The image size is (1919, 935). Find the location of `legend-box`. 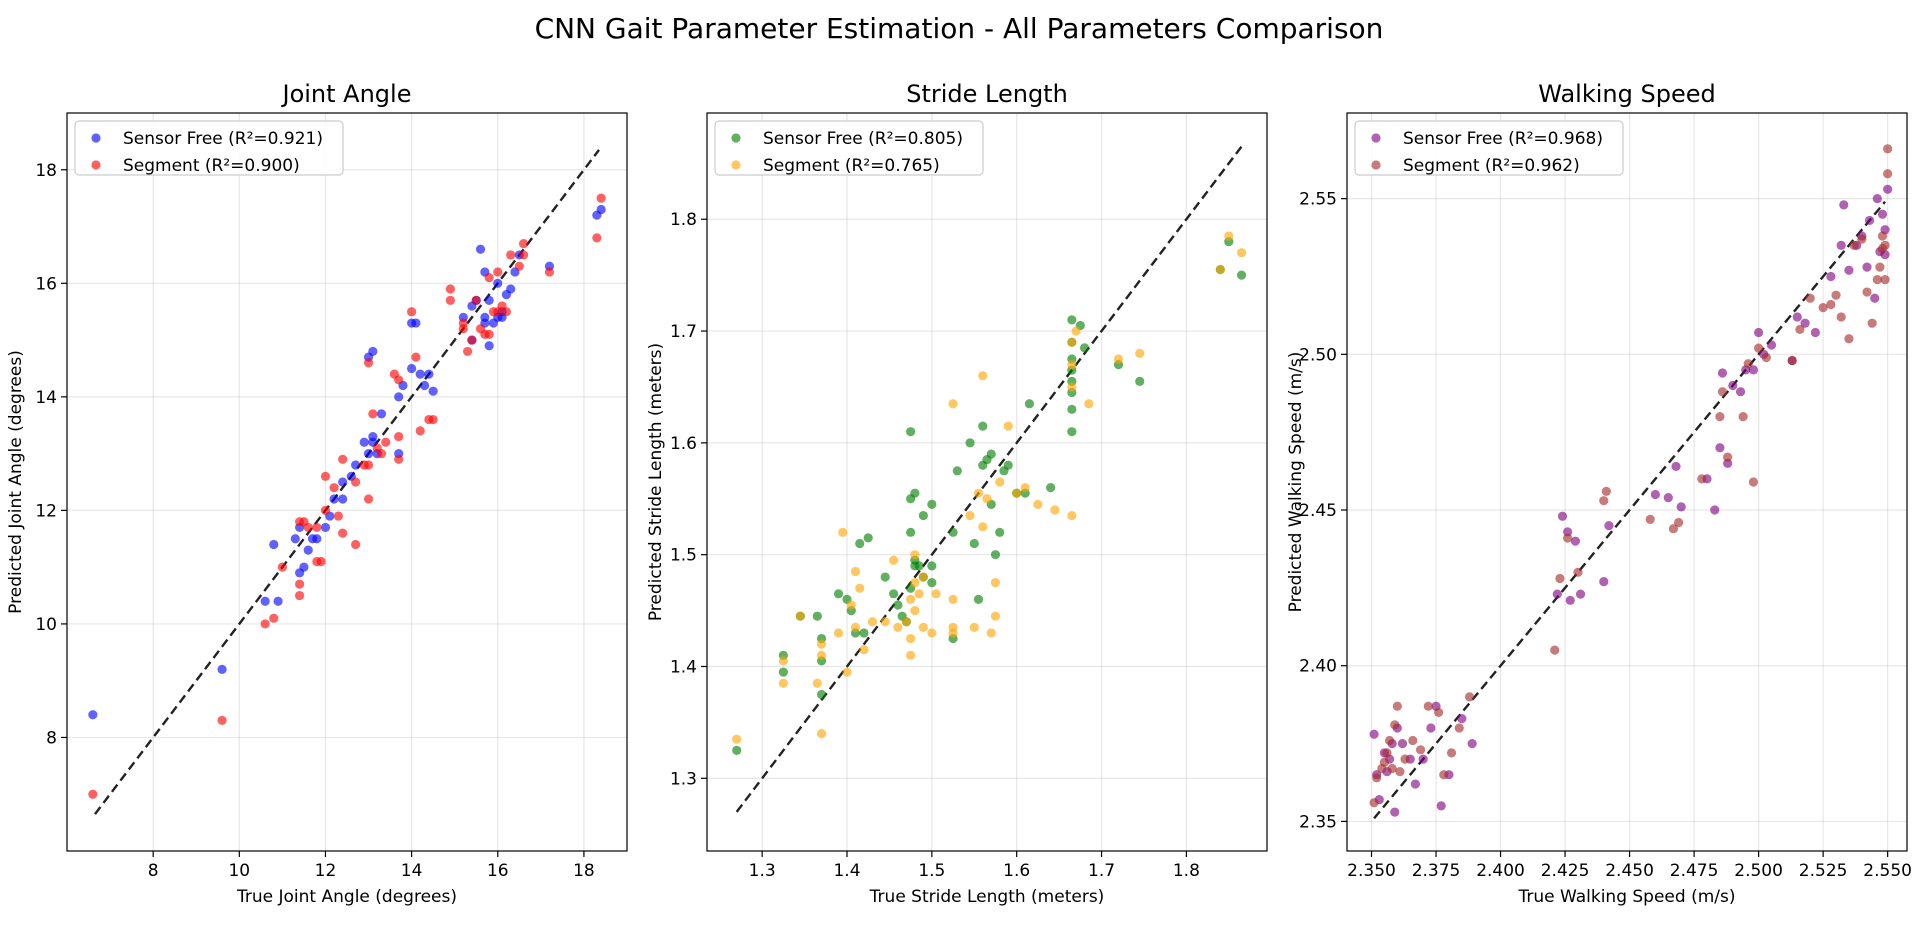

legend-box is located at coordinates (209, 148).